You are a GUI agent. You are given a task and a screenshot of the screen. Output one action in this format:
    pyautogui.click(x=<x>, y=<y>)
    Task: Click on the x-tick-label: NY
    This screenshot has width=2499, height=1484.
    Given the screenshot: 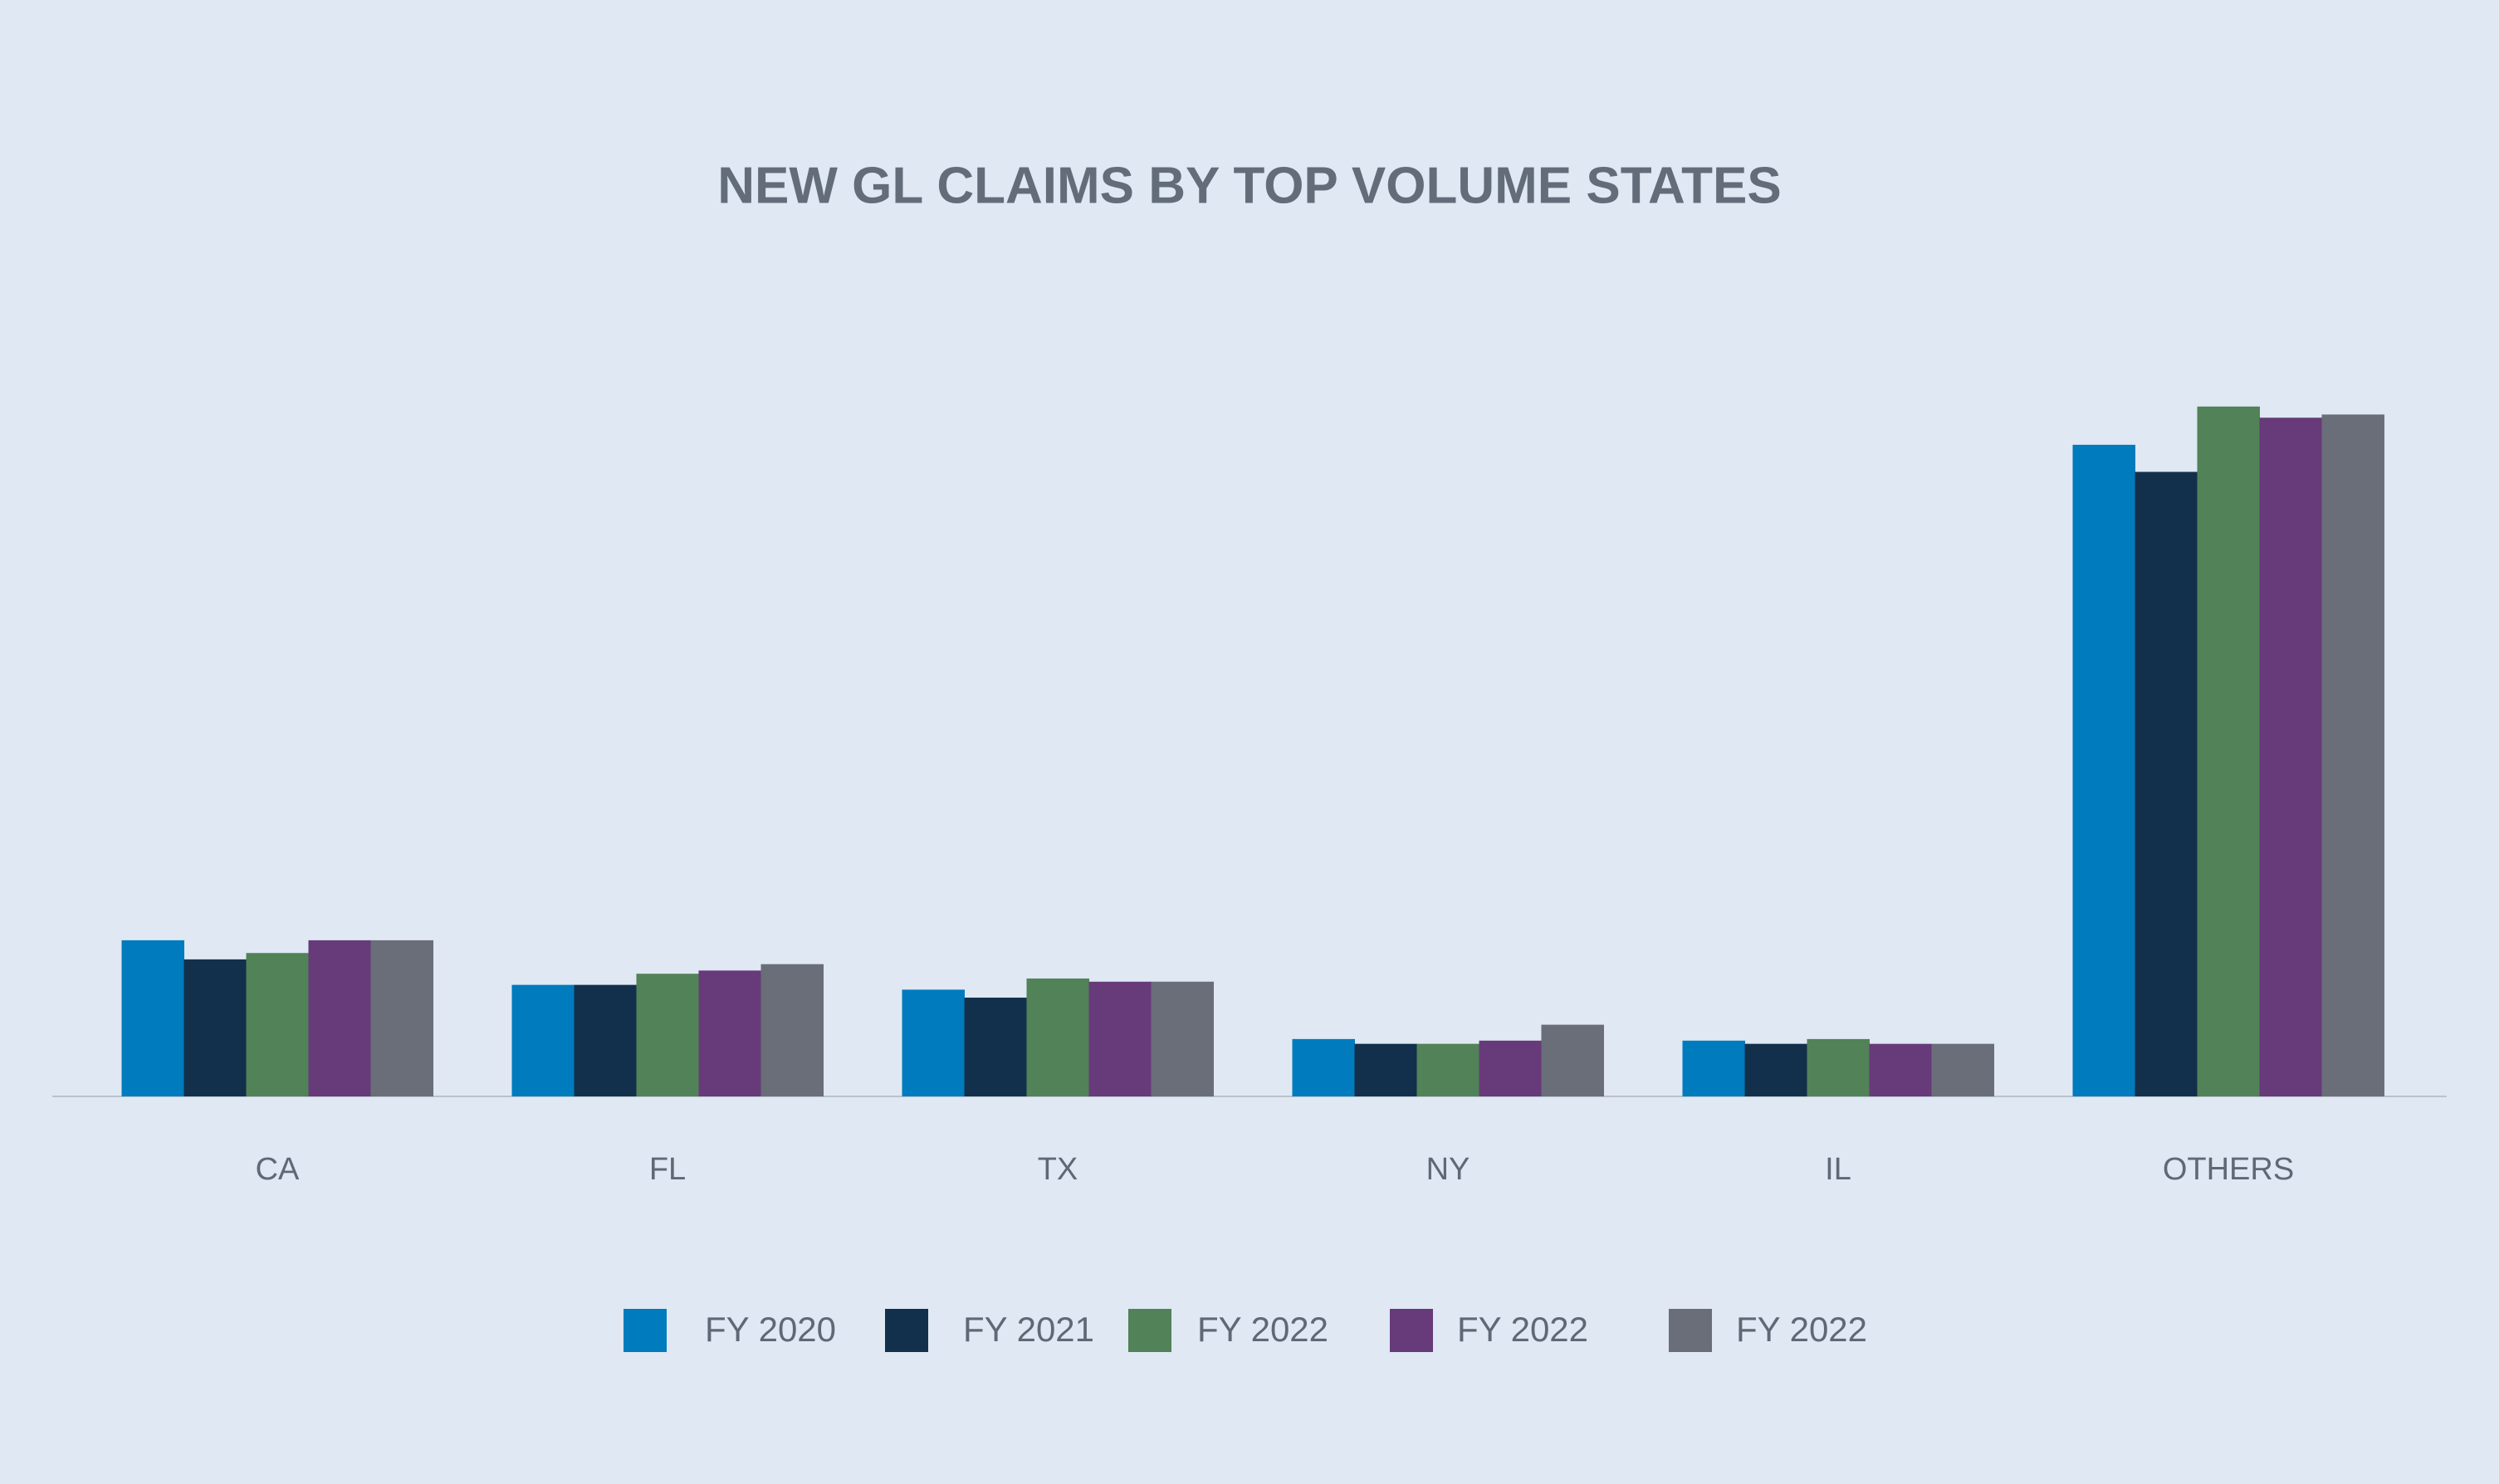 What is the action you would take?
    pyautogui.click(x=1448, y=1169)
    